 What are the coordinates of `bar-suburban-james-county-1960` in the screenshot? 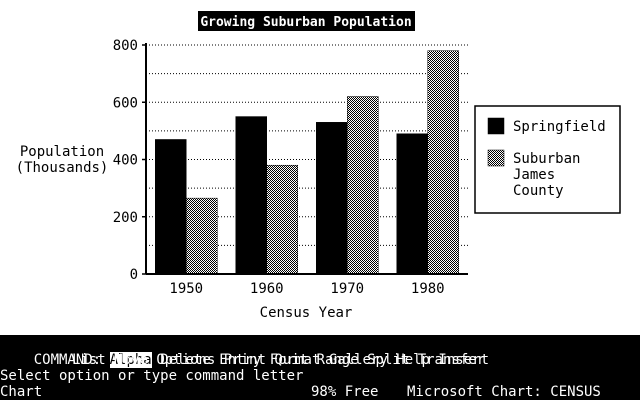 It's located at (282, 219).